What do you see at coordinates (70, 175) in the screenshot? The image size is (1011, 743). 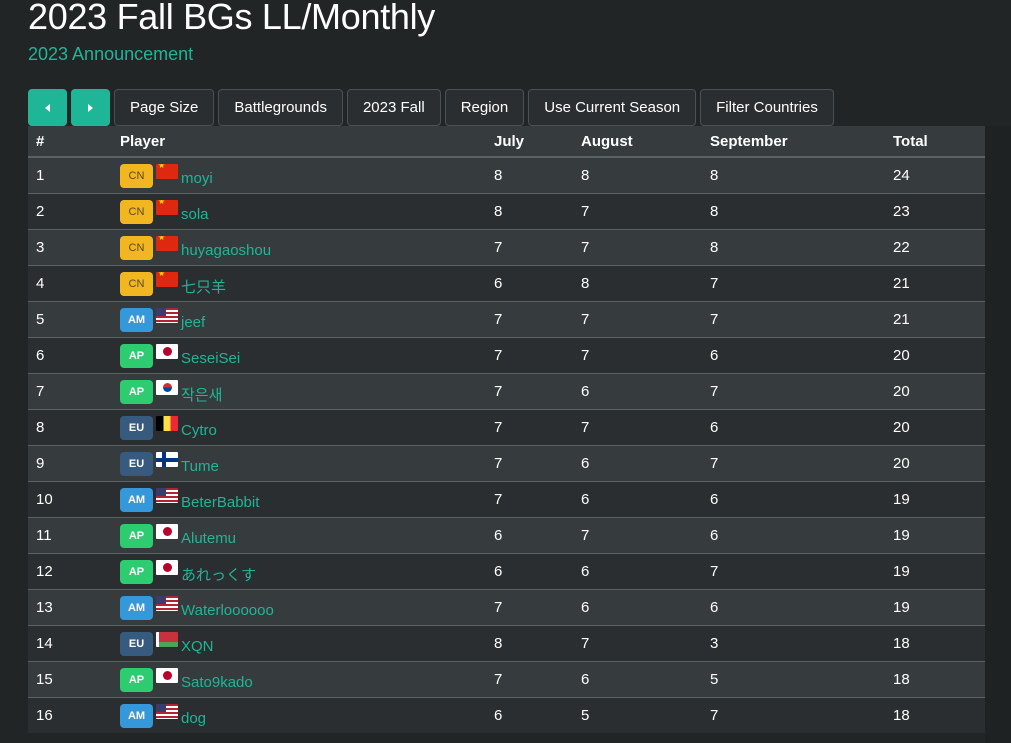 I see `rank-cell: 1` at bounding box center [70, 175].